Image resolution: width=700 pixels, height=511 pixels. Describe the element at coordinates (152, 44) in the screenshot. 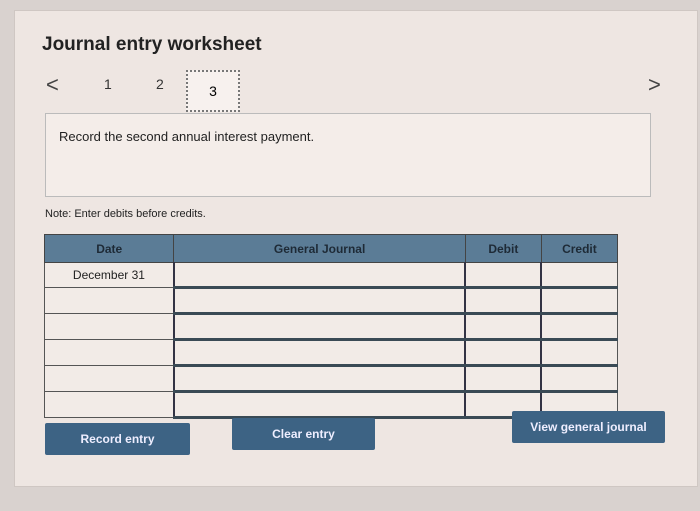

I see `page-title: Journal entry worksheet` at that location.